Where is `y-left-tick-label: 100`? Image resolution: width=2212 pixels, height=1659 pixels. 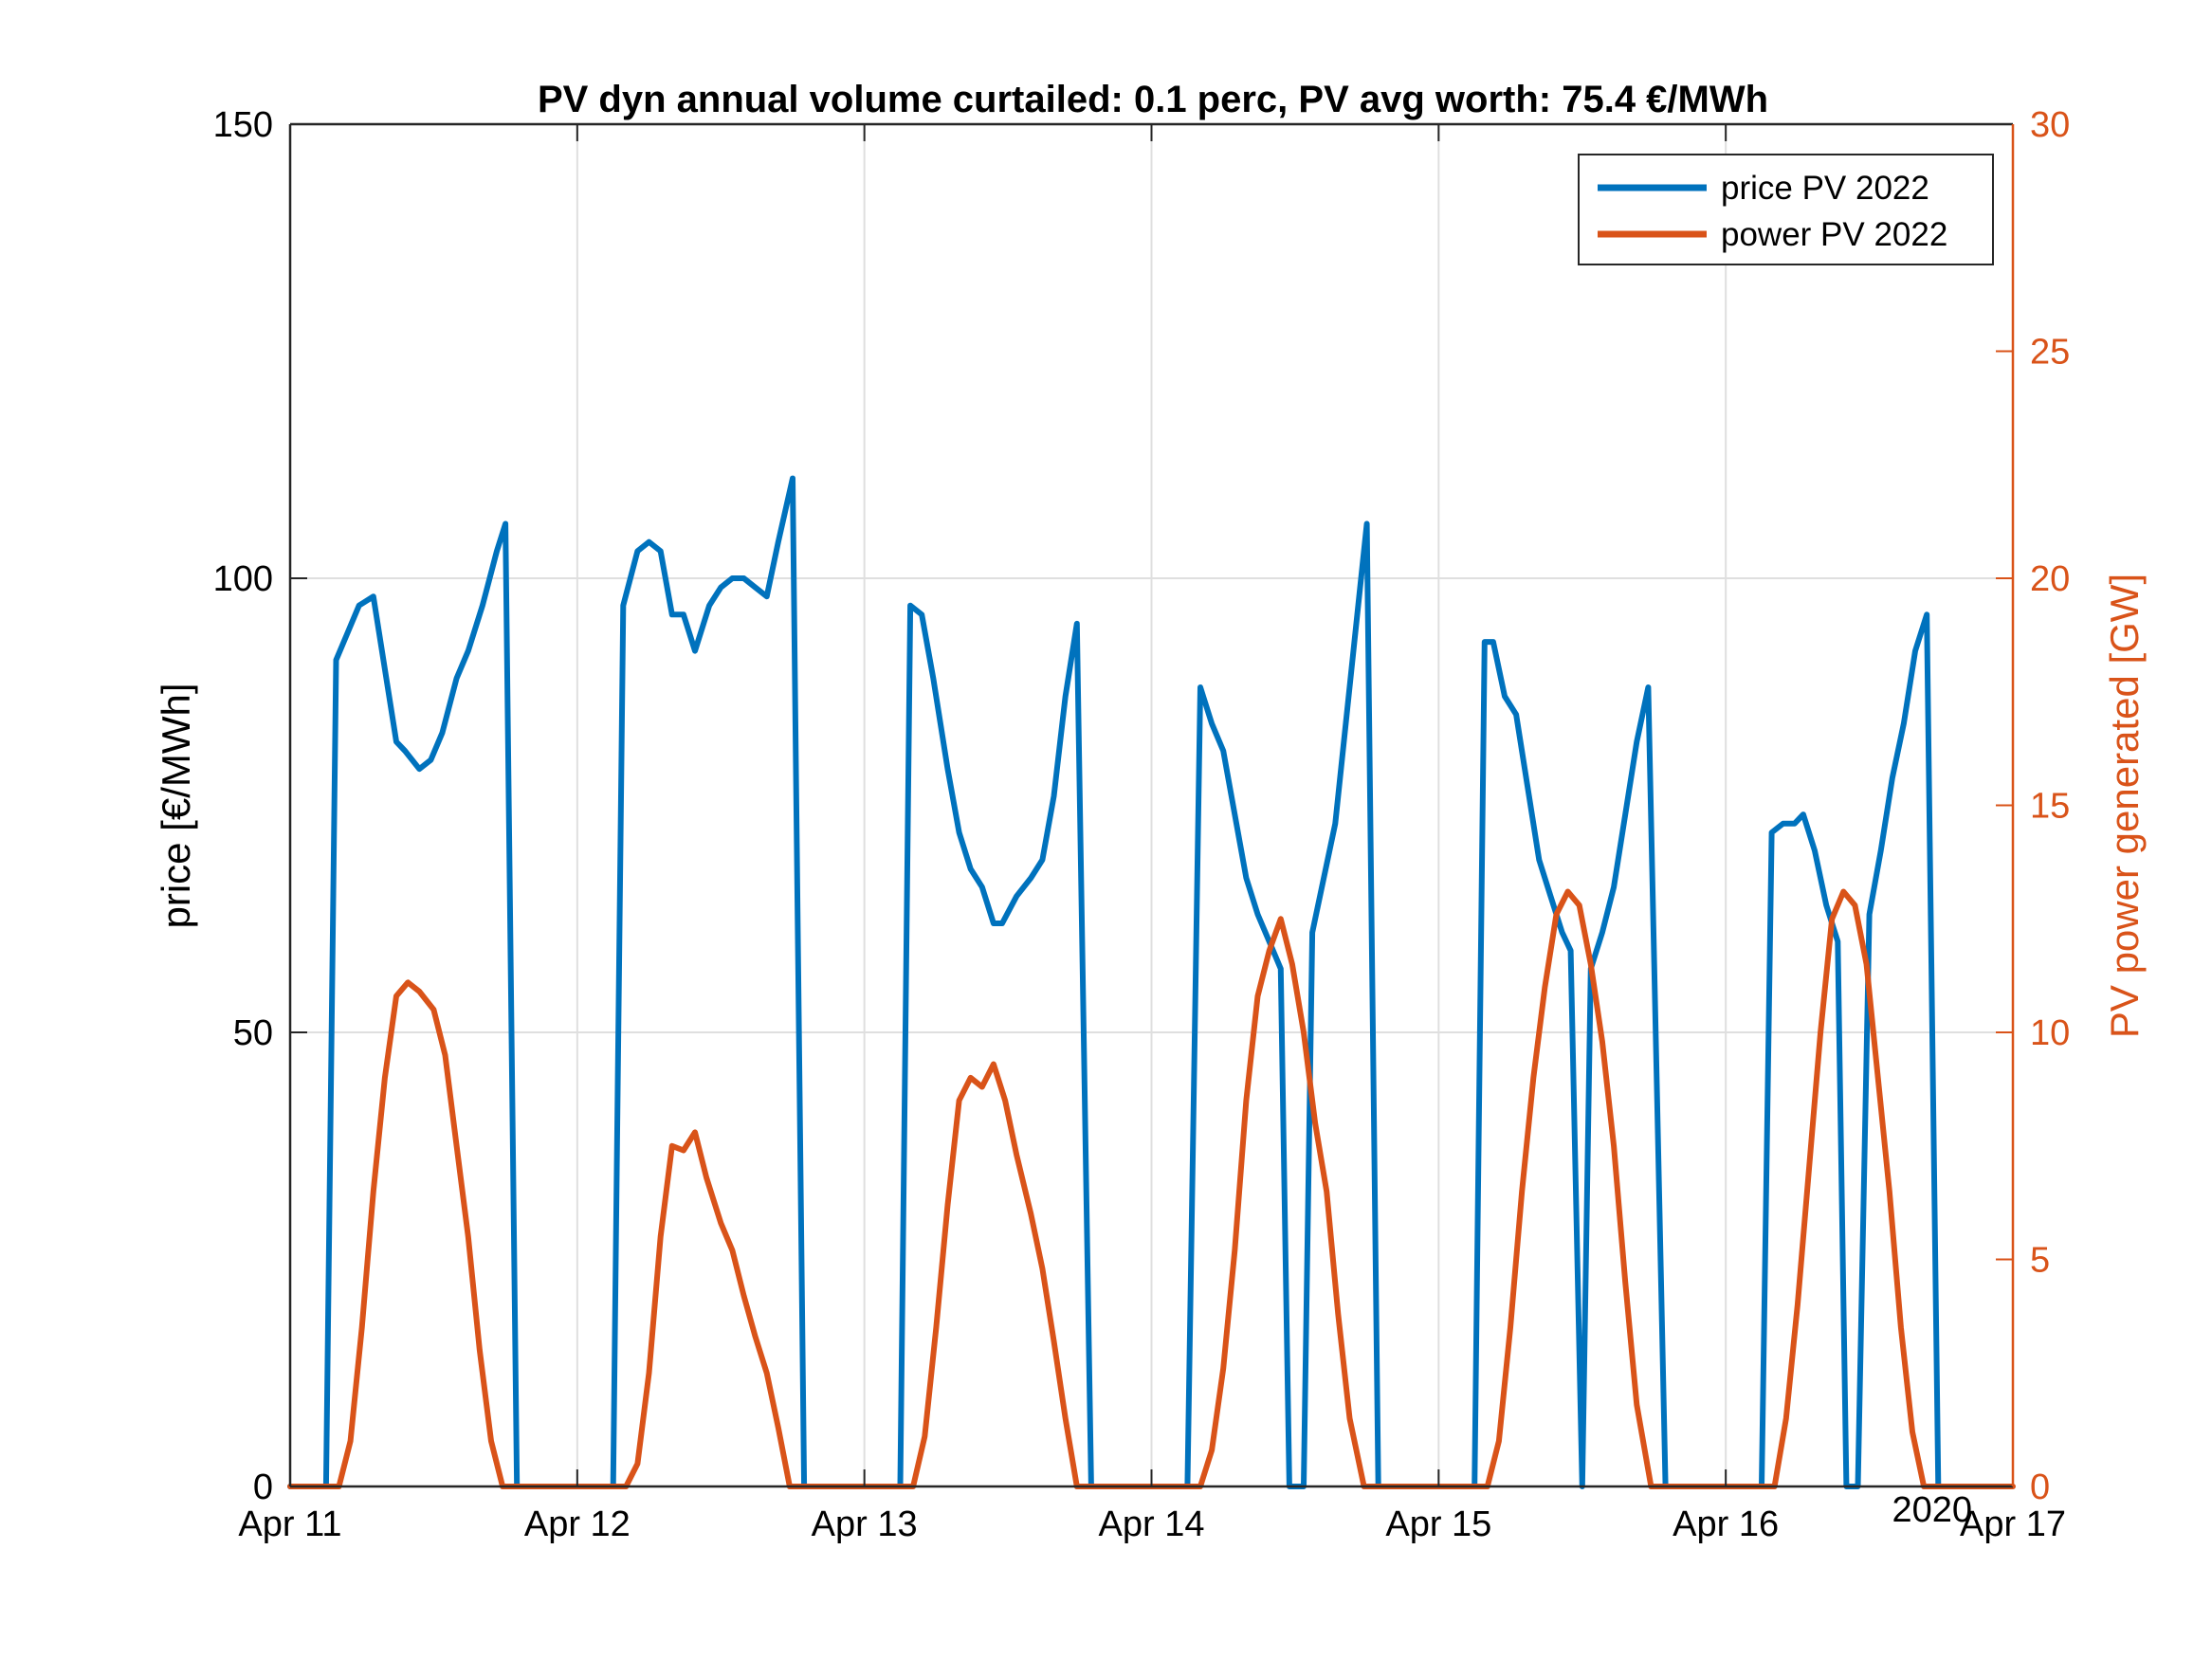 y-left-tick-label: 100 is located at coordinates (243, 579).